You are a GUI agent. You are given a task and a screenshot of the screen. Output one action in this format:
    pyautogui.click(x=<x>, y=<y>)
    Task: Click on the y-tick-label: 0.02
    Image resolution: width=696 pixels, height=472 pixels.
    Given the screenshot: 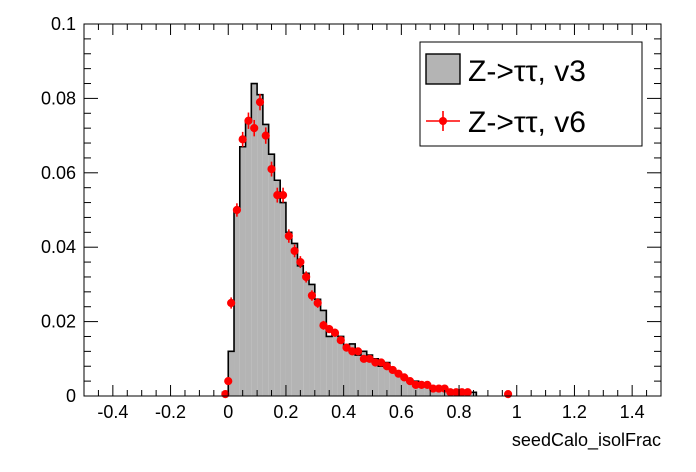 What is the action you would take?
    pyautogui.click(x=58, y=322)
    